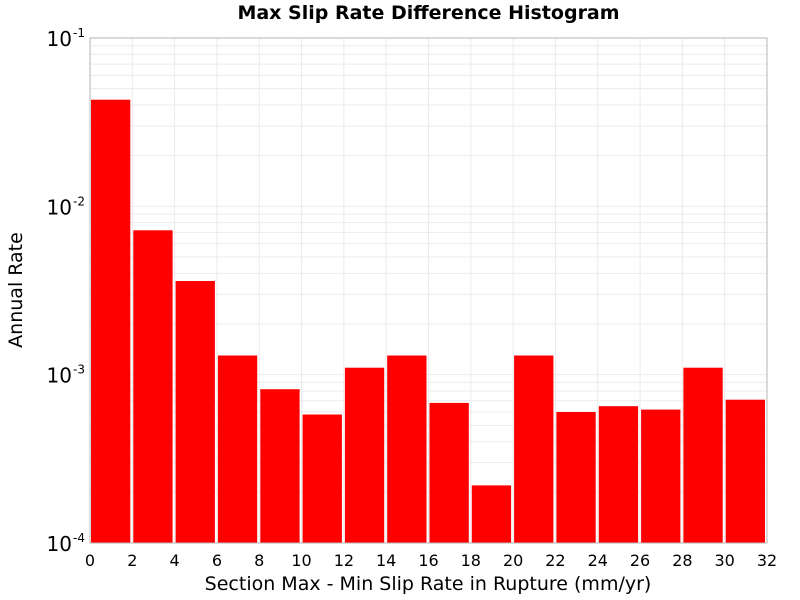 This screenshot has height=600, width=800. I want to click on x-tick-label: 22, so click(555, 560).